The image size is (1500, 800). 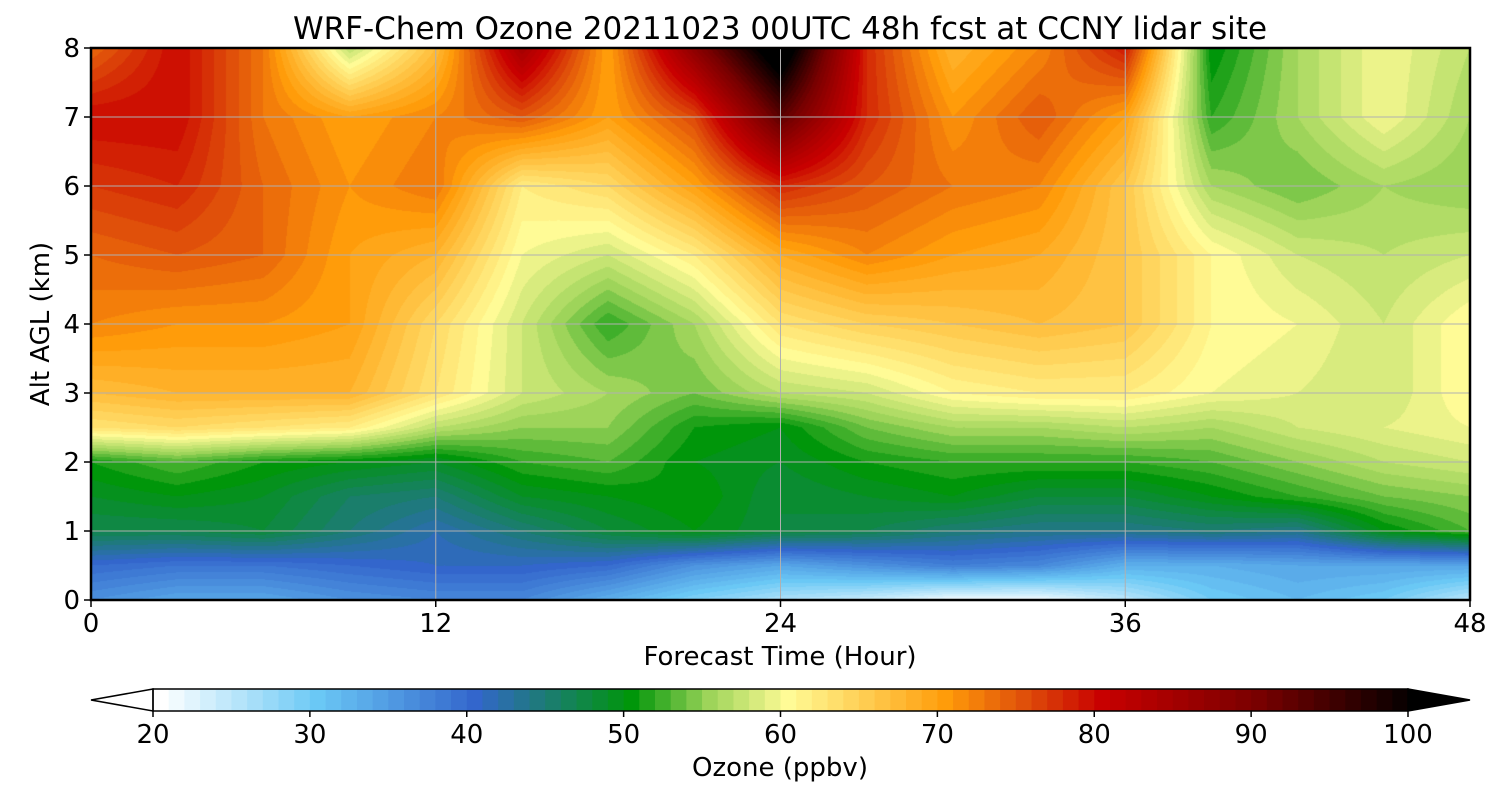 What do you see at coordinates (1469, 624) in the screenshot?
I see `x-tick-label: 48` at bounding box center [1469, 624].